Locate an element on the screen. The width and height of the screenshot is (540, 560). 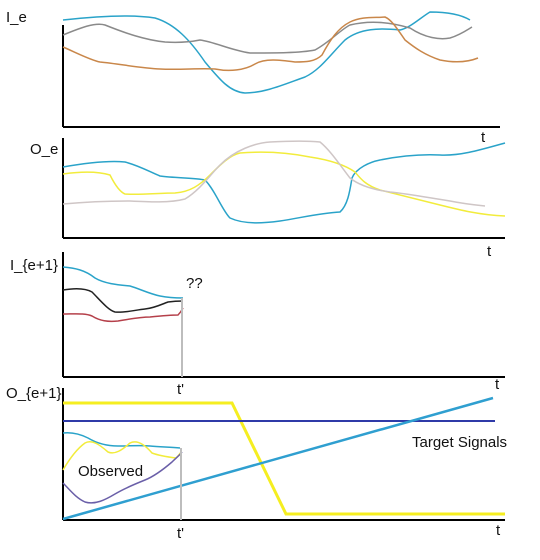
panel-oe-signal-lightgray is located at coordinates (274, 173).